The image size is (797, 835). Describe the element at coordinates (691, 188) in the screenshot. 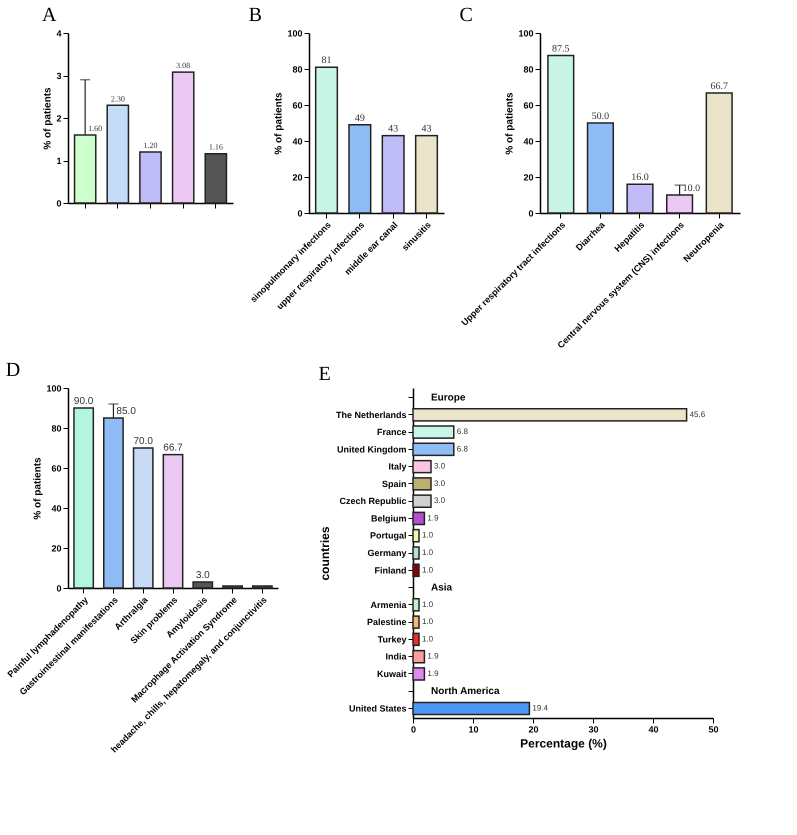

I see `data-label: 10.0` at that location.